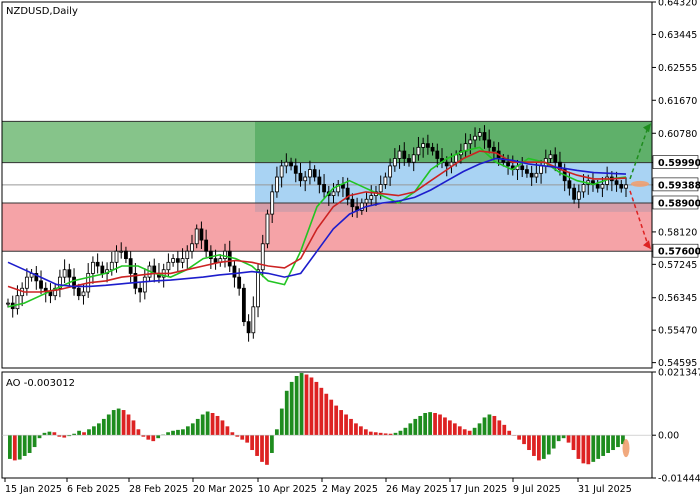  I want to click on price-tick-label: 0.57245, so click(677, 265).